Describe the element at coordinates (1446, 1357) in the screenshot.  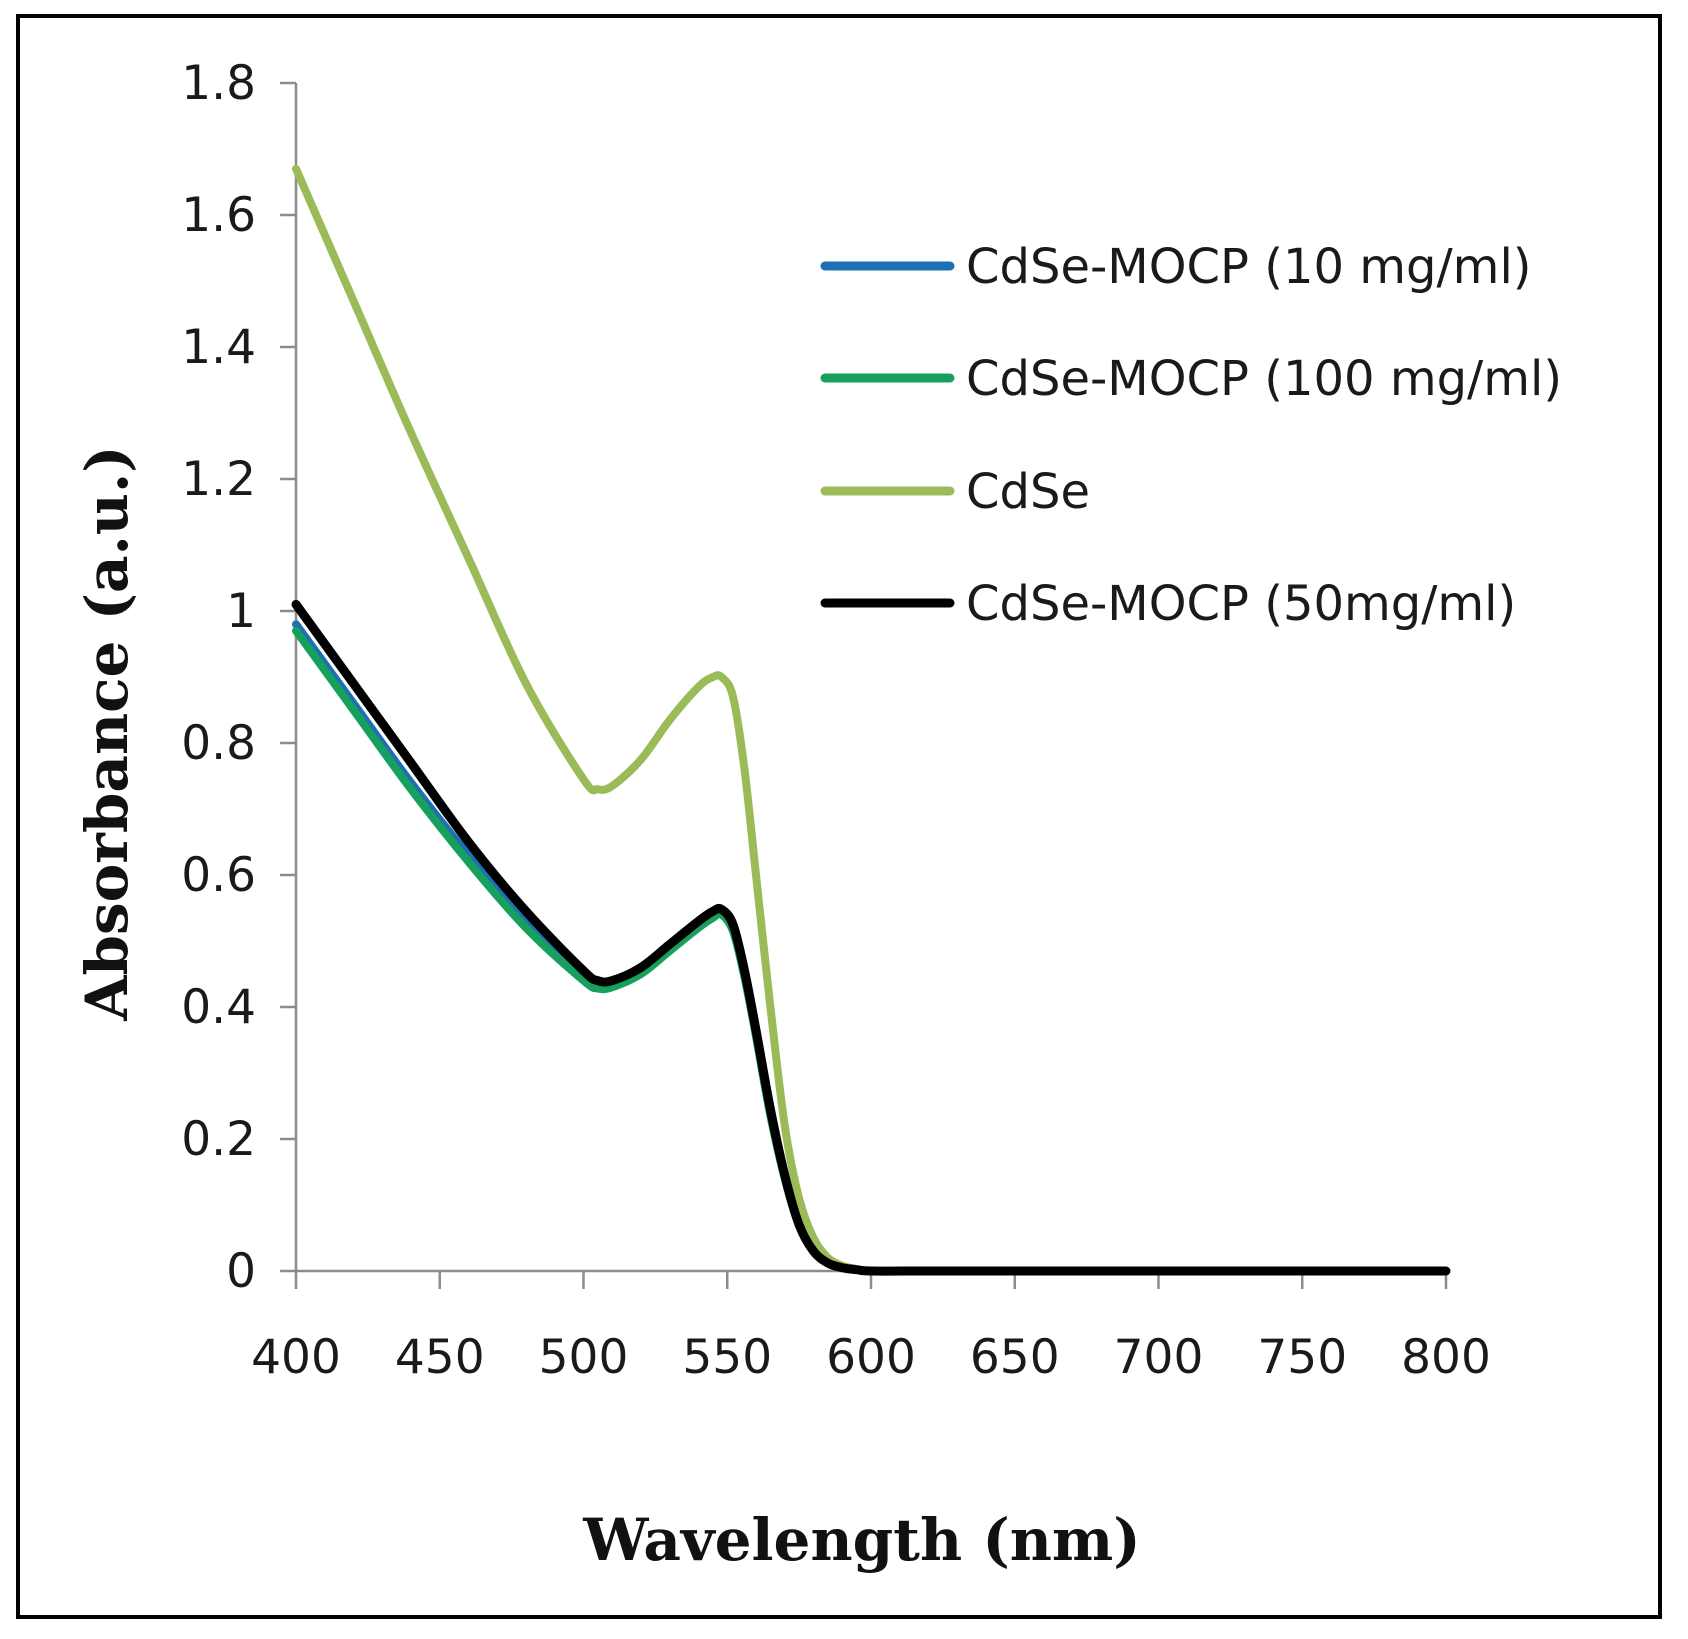
I see `x-tick-label: 800` at that location.